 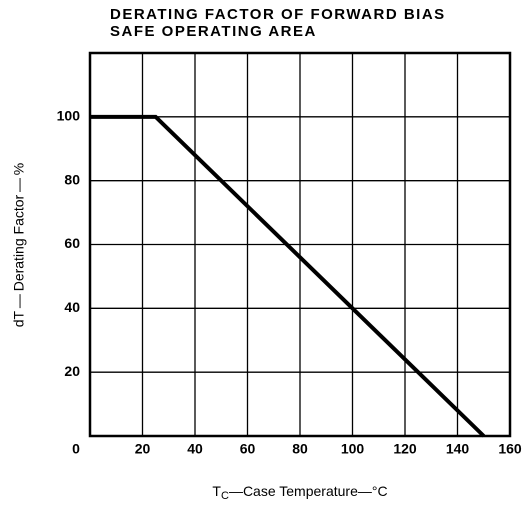 What do you see at coordinates (195, 449) in the screenshot?
I see `x-tick-label: 40` at bounding box center [195, 449].